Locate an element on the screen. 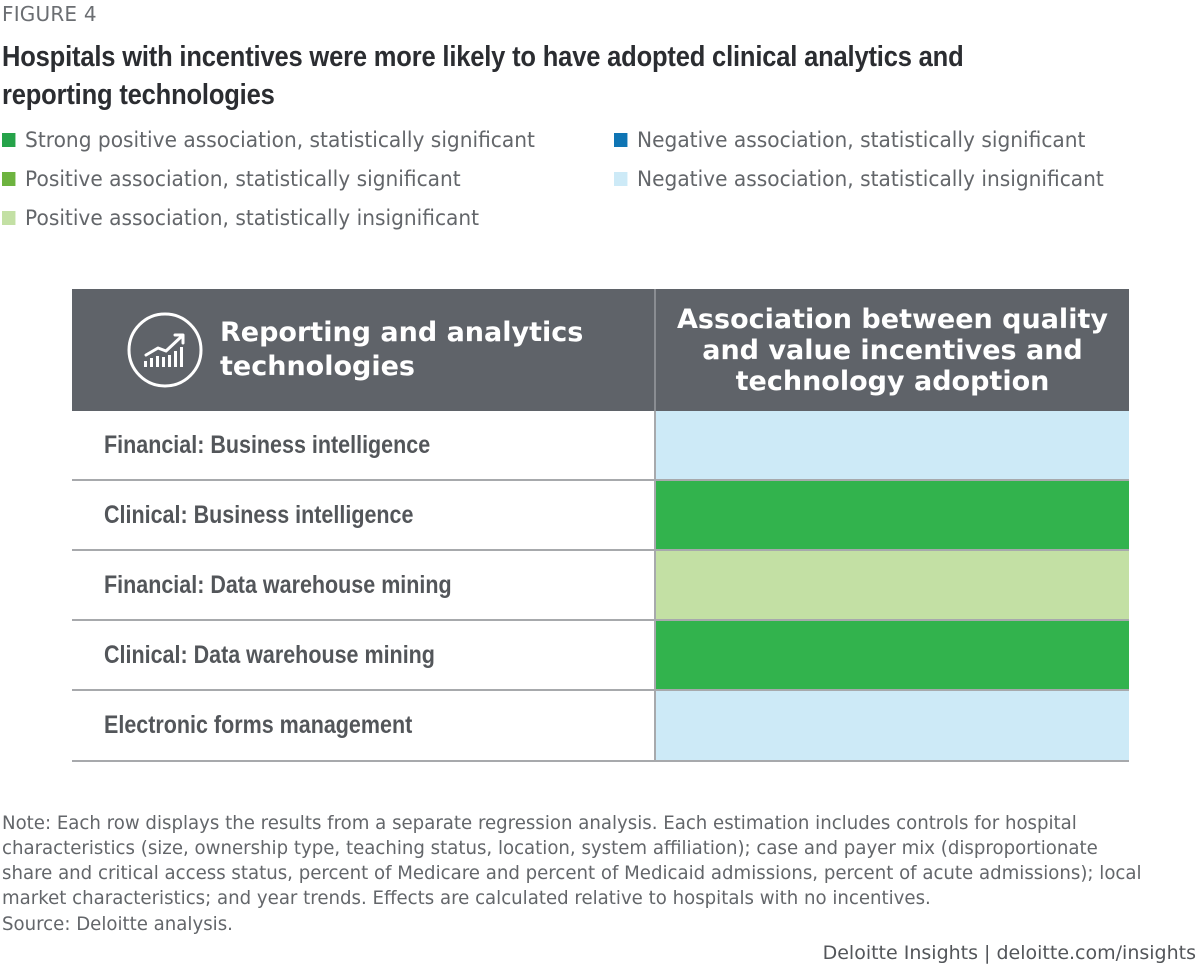 This screenshot has height=975, width=1200. row-label-cell: Clinical: Business intelligence is located at coordinates (364, 515).